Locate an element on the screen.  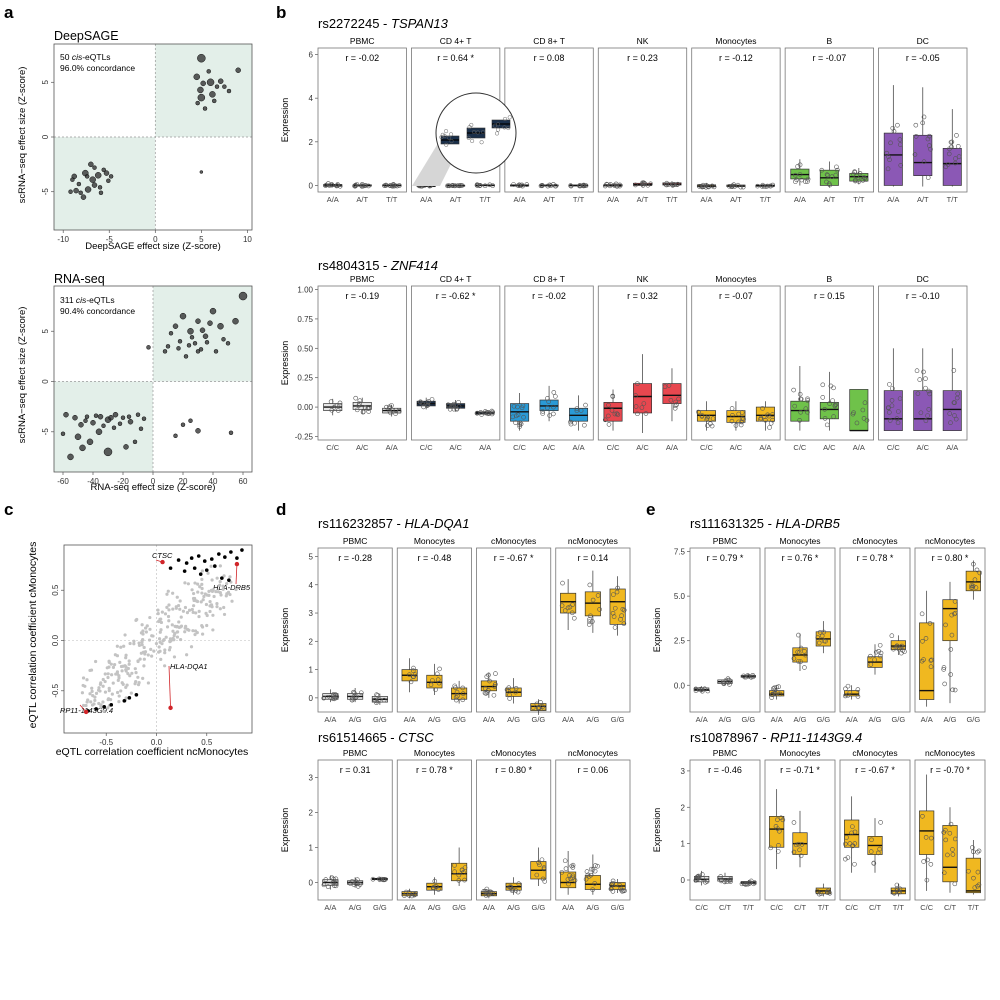
y-tick-label: -5 is located at coordinates (45, 192).